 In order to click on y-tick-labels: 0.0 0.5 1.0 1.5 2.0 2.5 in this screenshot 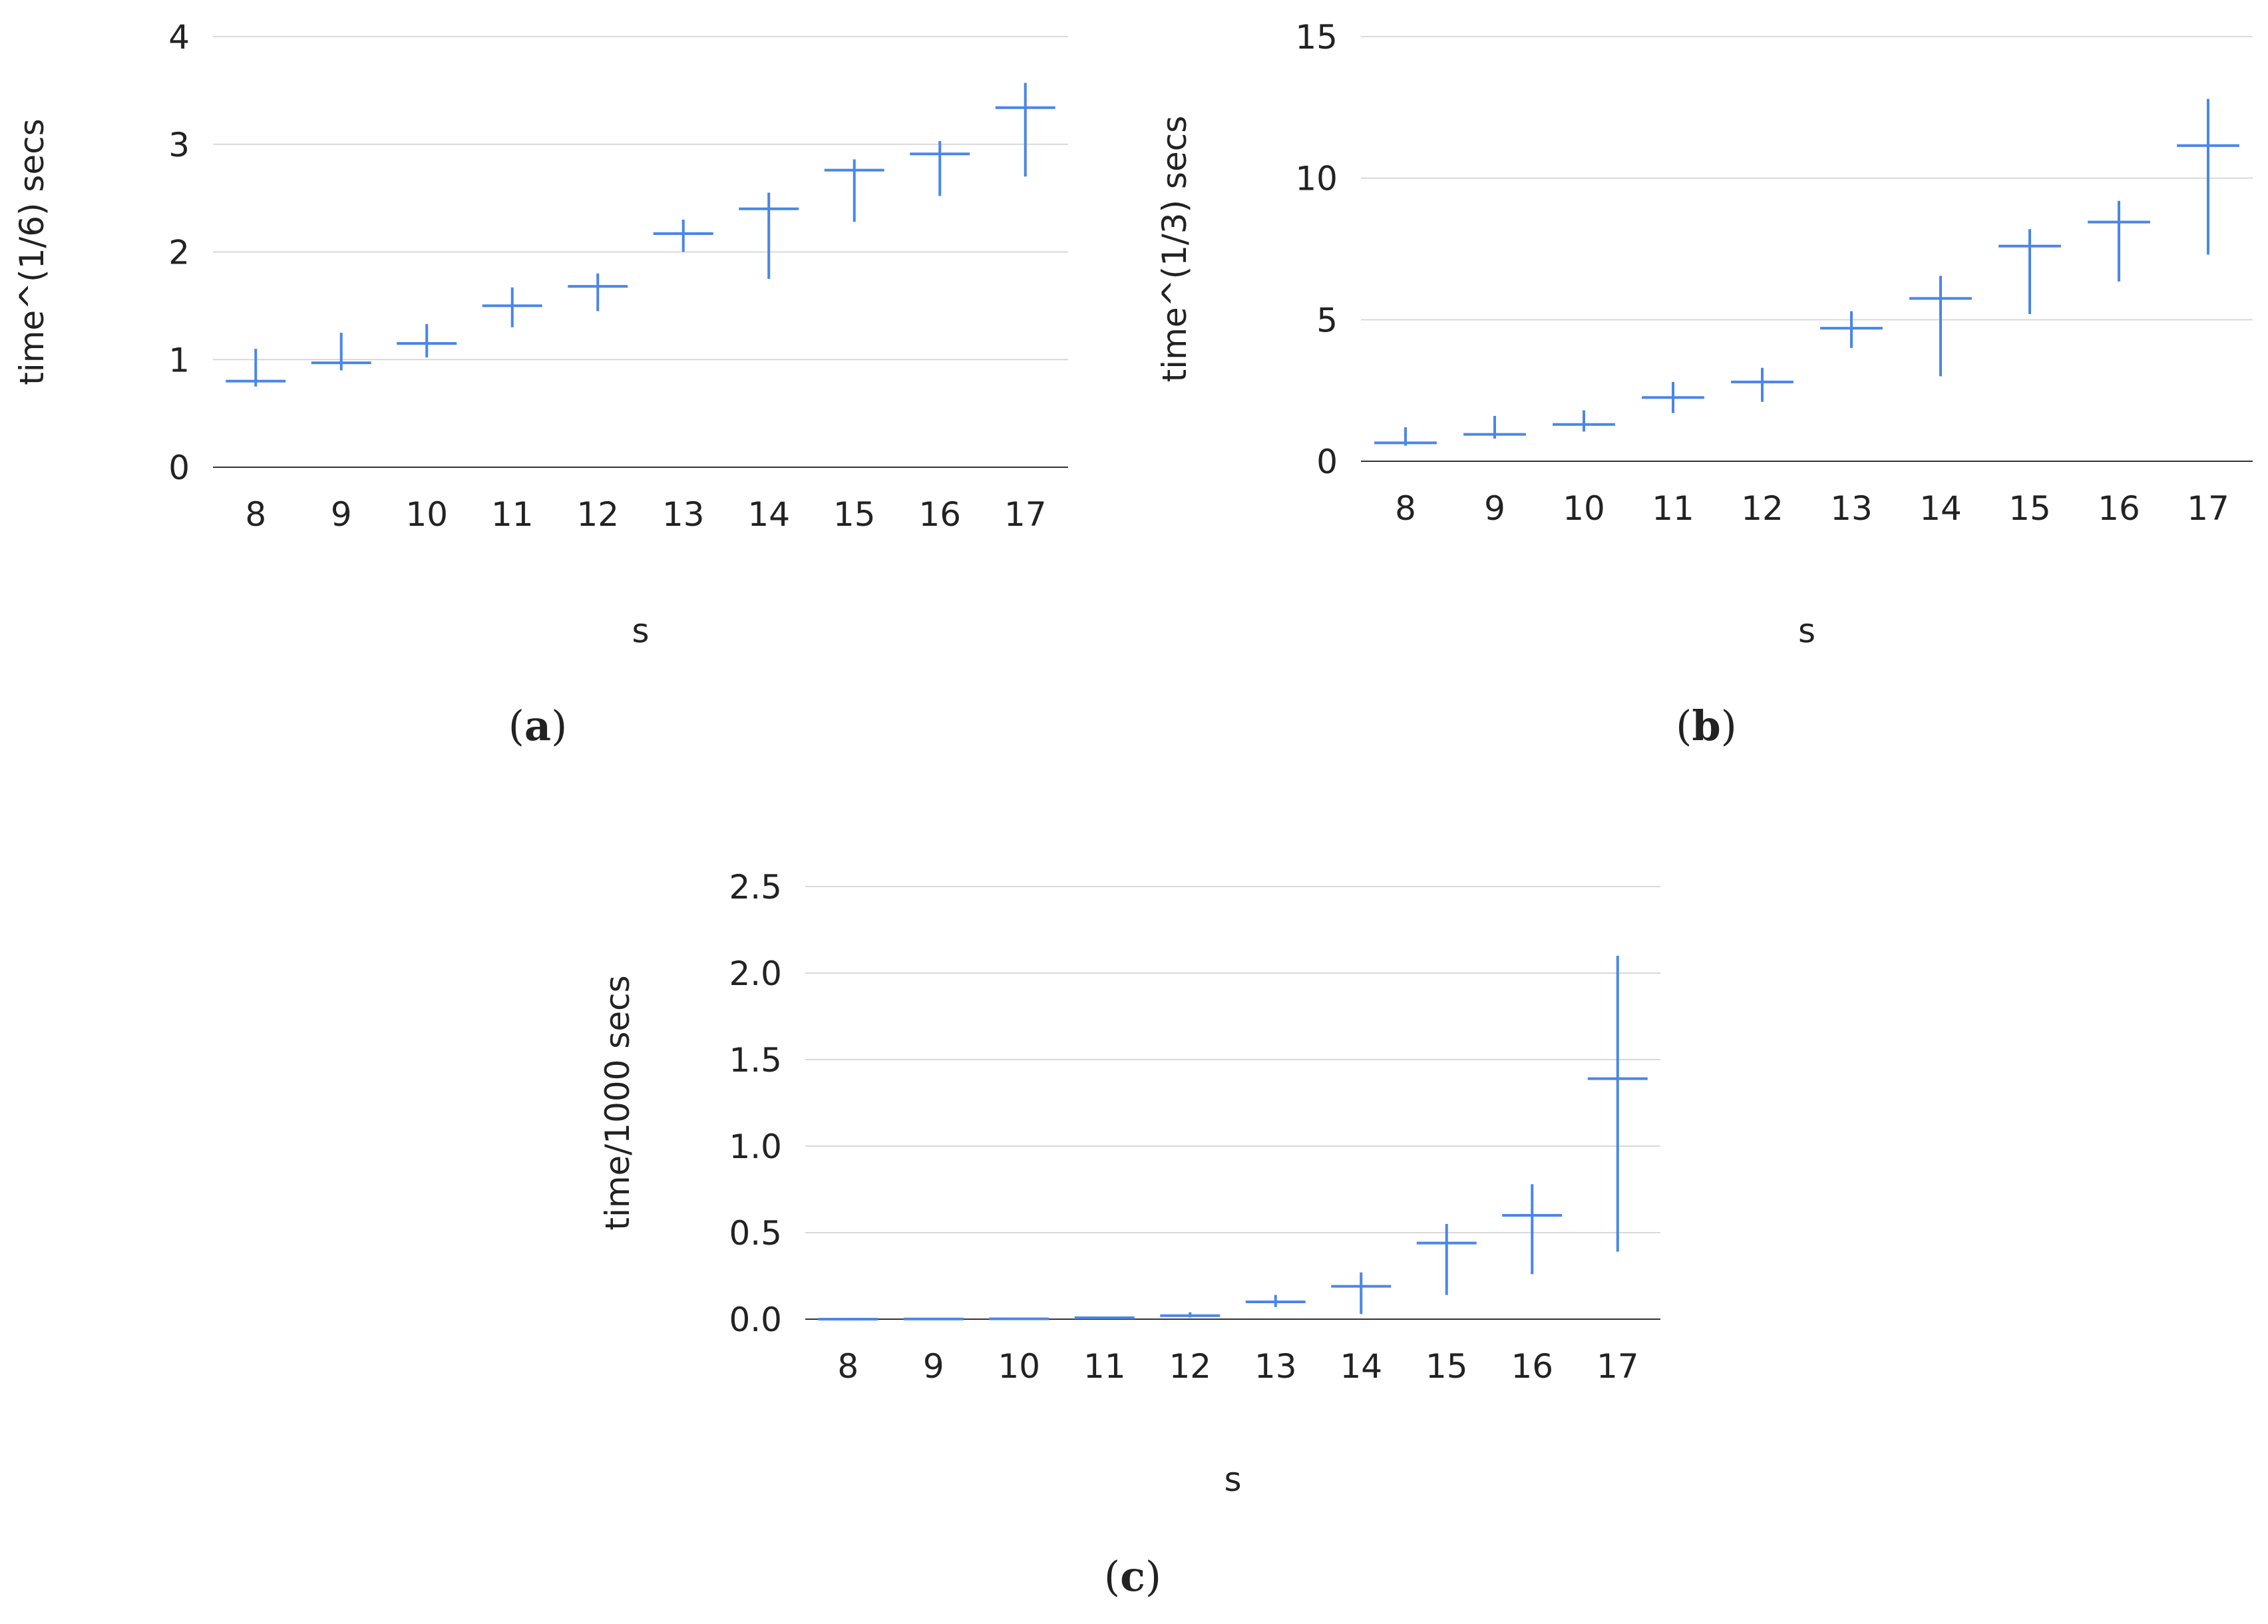, I will do `click(755, 1104)`.